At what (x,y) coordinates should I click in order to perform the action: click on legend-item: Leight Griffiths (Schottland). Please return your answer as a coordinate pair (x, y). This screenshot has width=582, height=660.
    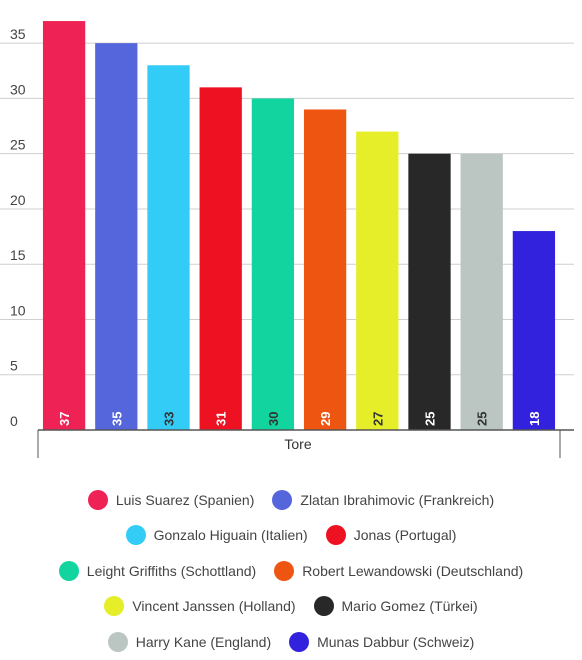
    Looking at the image, I should click on (157, 570).